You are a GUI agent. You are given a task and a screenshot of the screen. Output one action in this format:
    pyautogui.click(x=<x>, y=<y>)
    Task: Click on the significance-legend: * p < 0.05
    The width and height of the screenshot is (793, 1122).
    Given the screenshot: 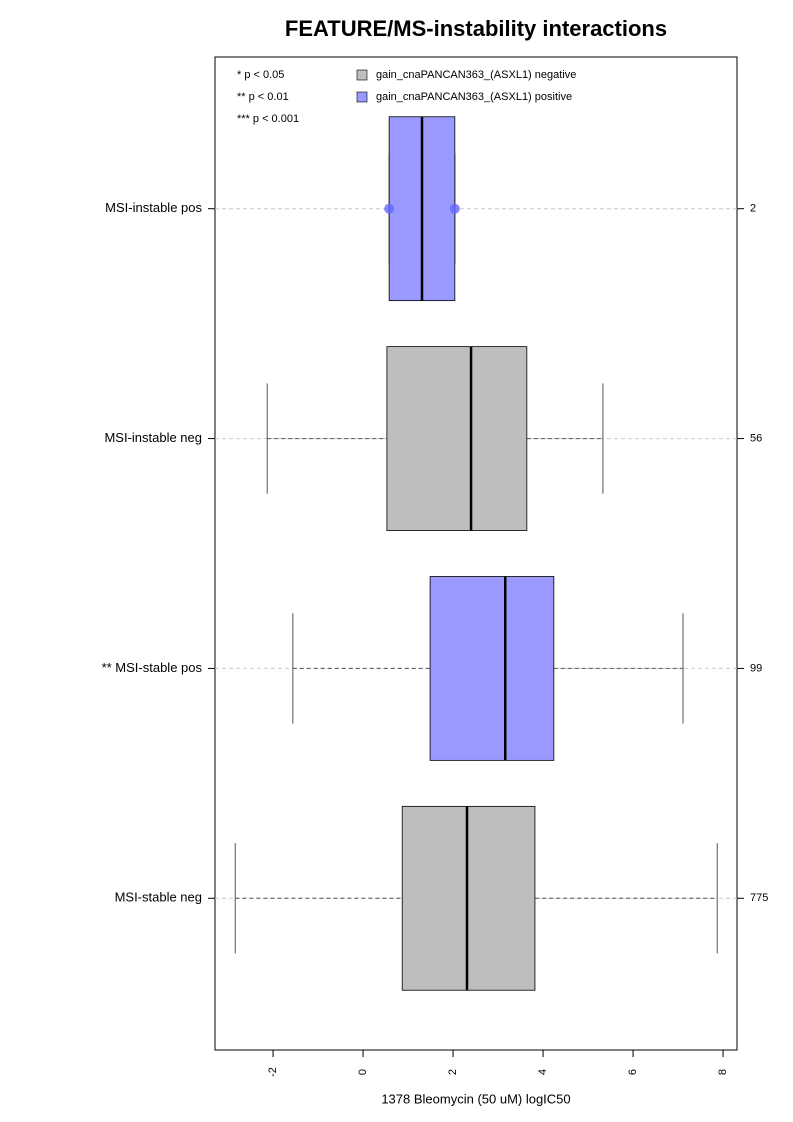 What is the action you would take?
    pyautogui.click(x=260, y=75)
    